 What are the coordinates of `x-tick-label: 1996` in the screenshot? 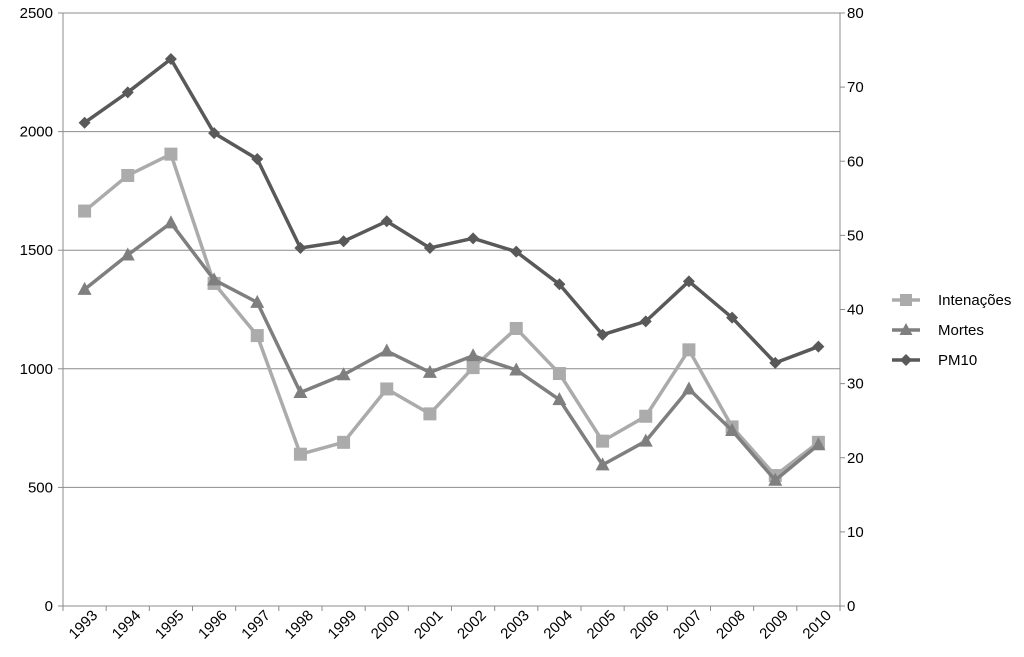 It's located at (213, 625).